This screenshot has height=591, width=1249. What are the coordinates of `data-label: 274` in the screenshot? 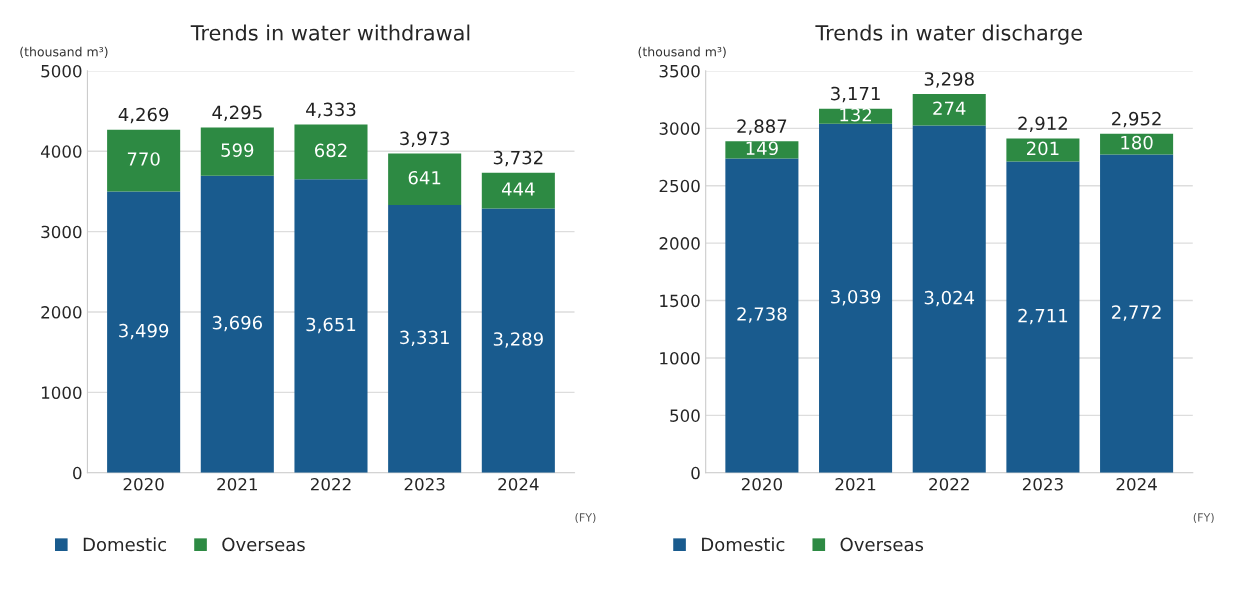 It's located at (949, 108).